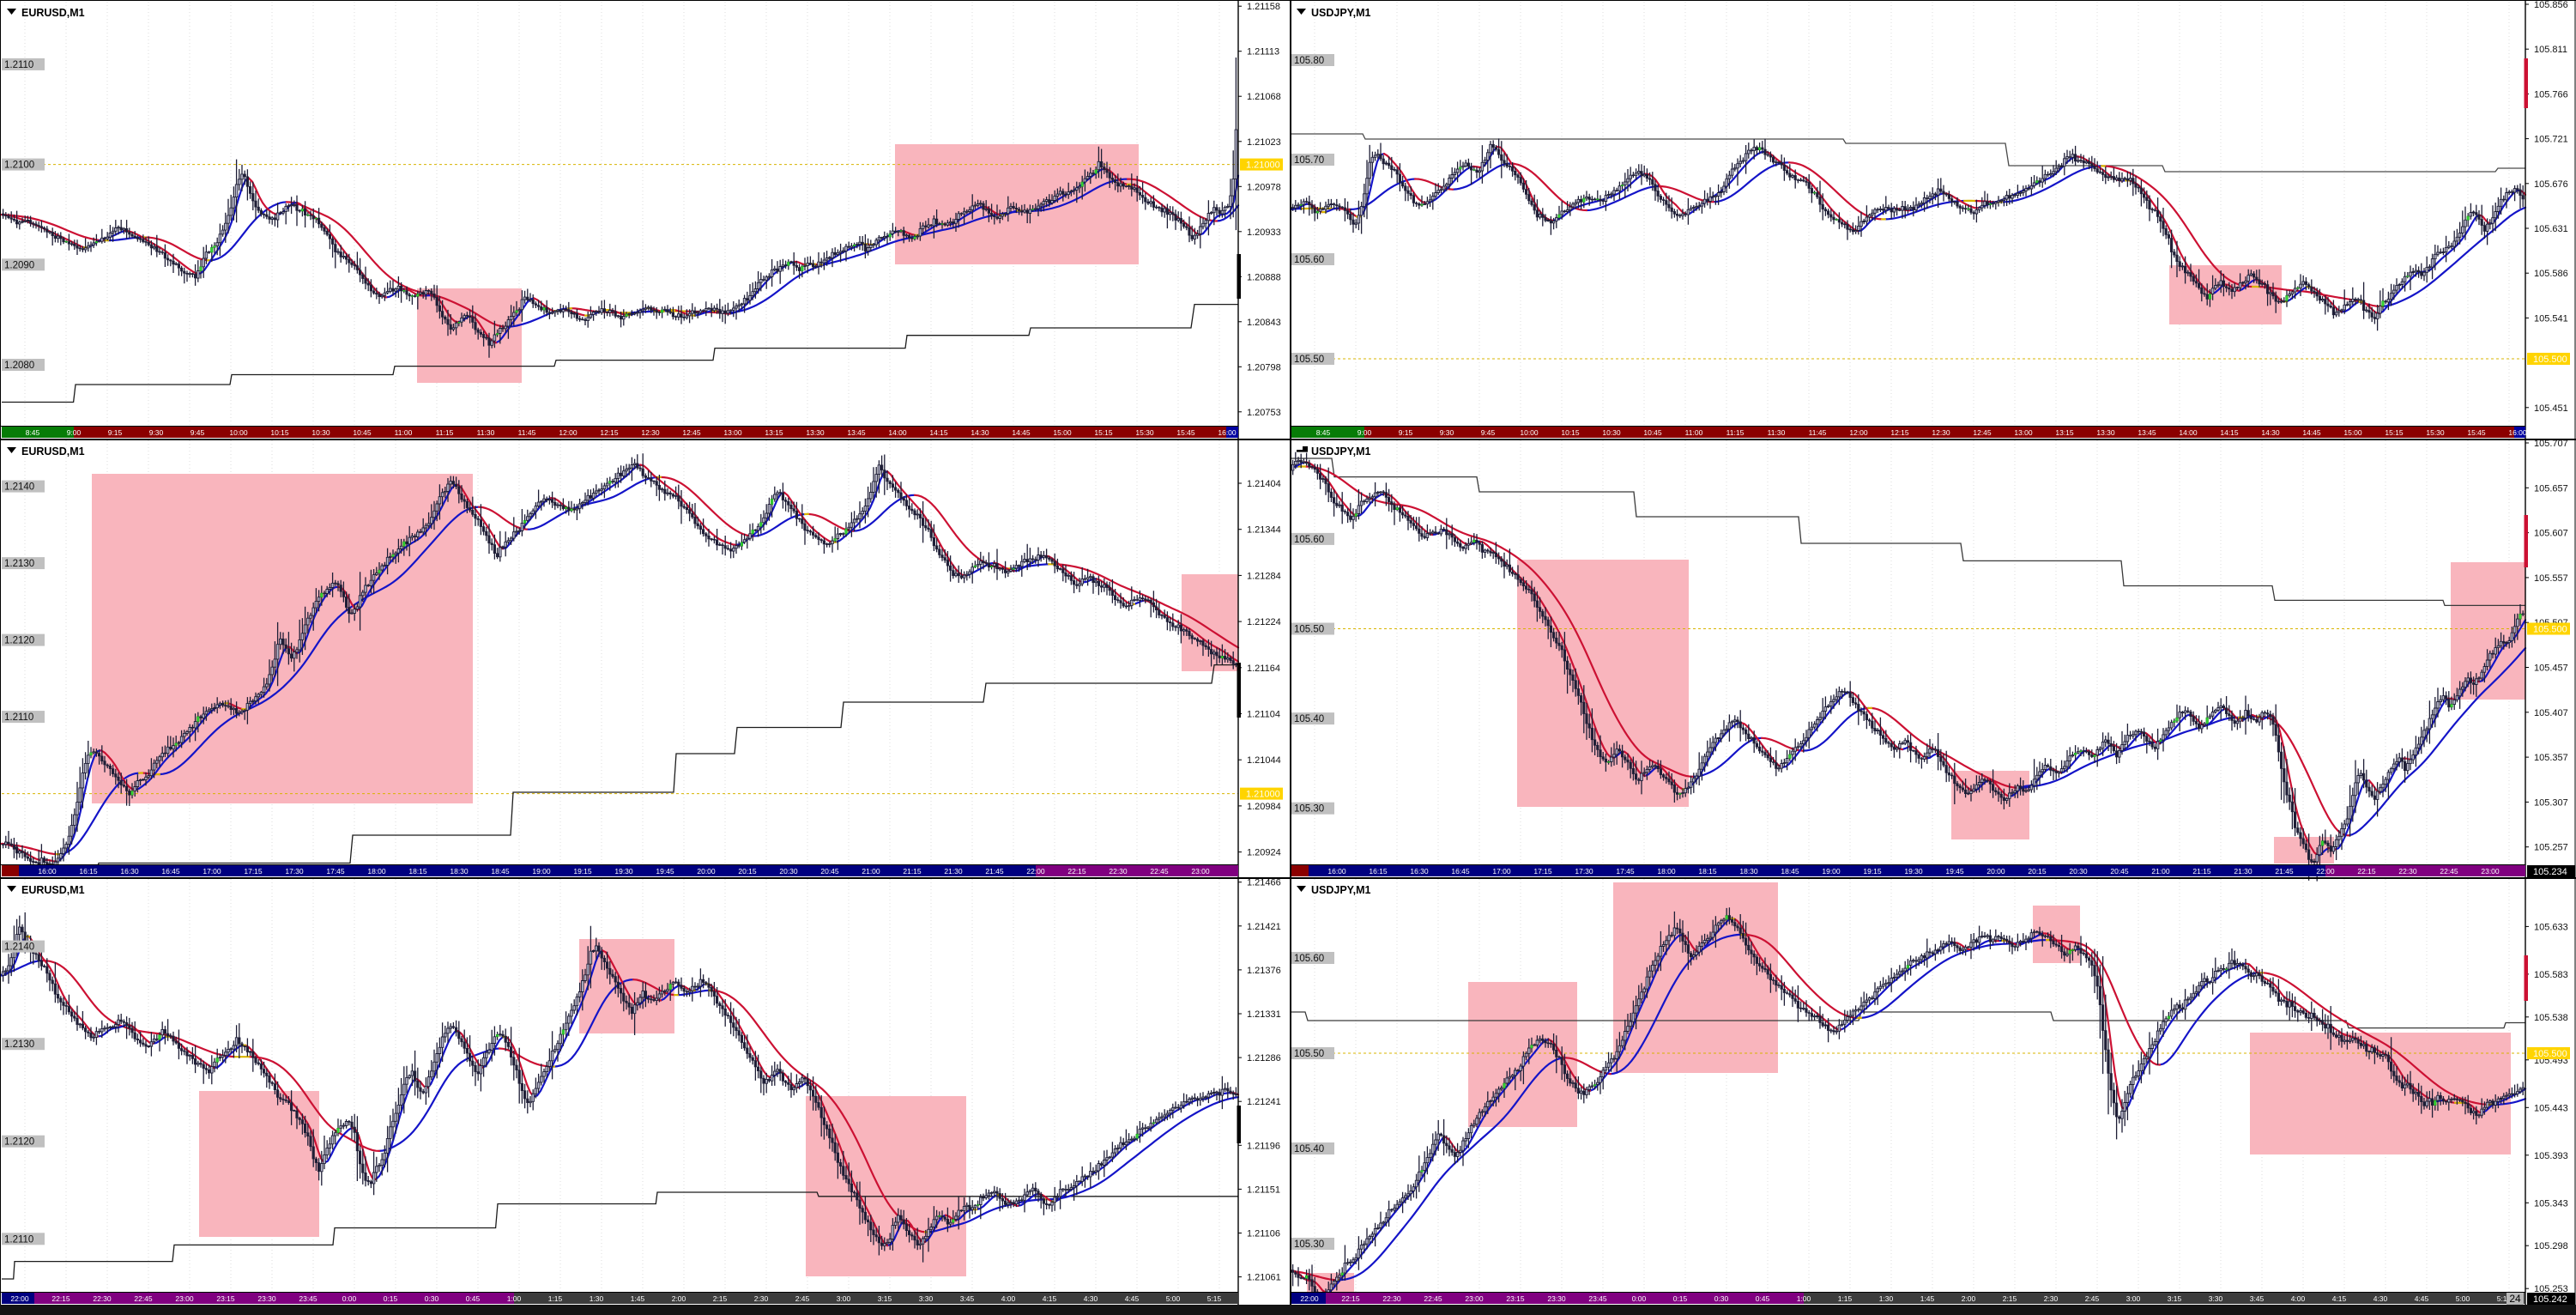 The height and width of the screenshot is (1315, 2576). What do you see at coordinates (1341, 452) in the screenshot?
I see `svg-text: USDJPY,M1` at bounding box center [1341, 452].